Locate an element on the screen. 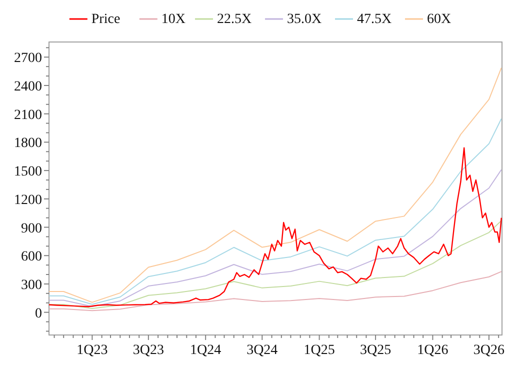 This screenshot has height=369, width=510. y-tick-label: 2100 is located at coordinates (28, 115).